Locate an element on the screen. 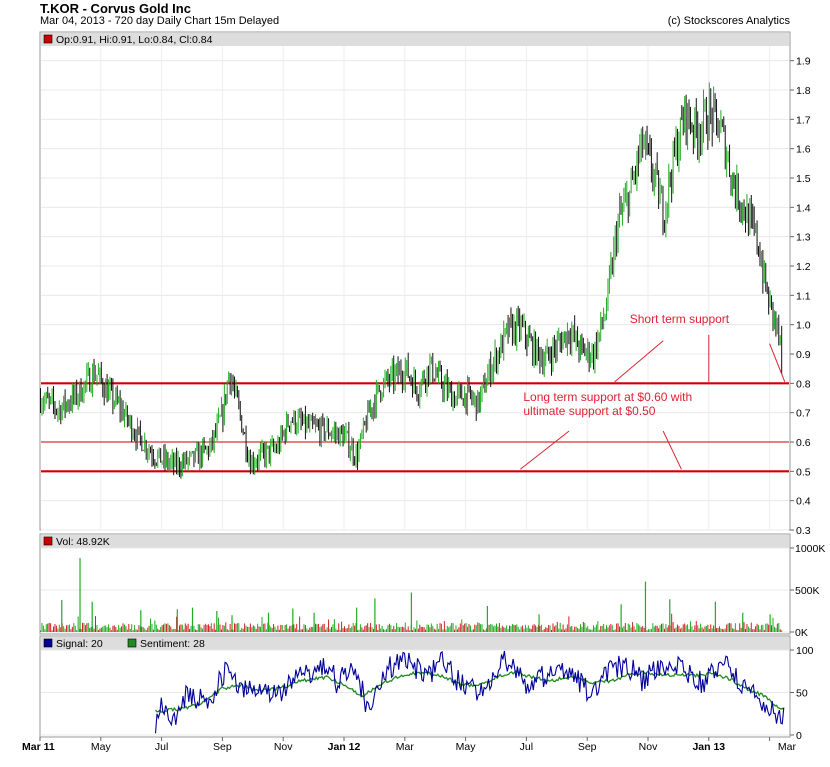 This screenshot has width=830, height=767. indicator-gridlines is located at coordinates (415, 692).